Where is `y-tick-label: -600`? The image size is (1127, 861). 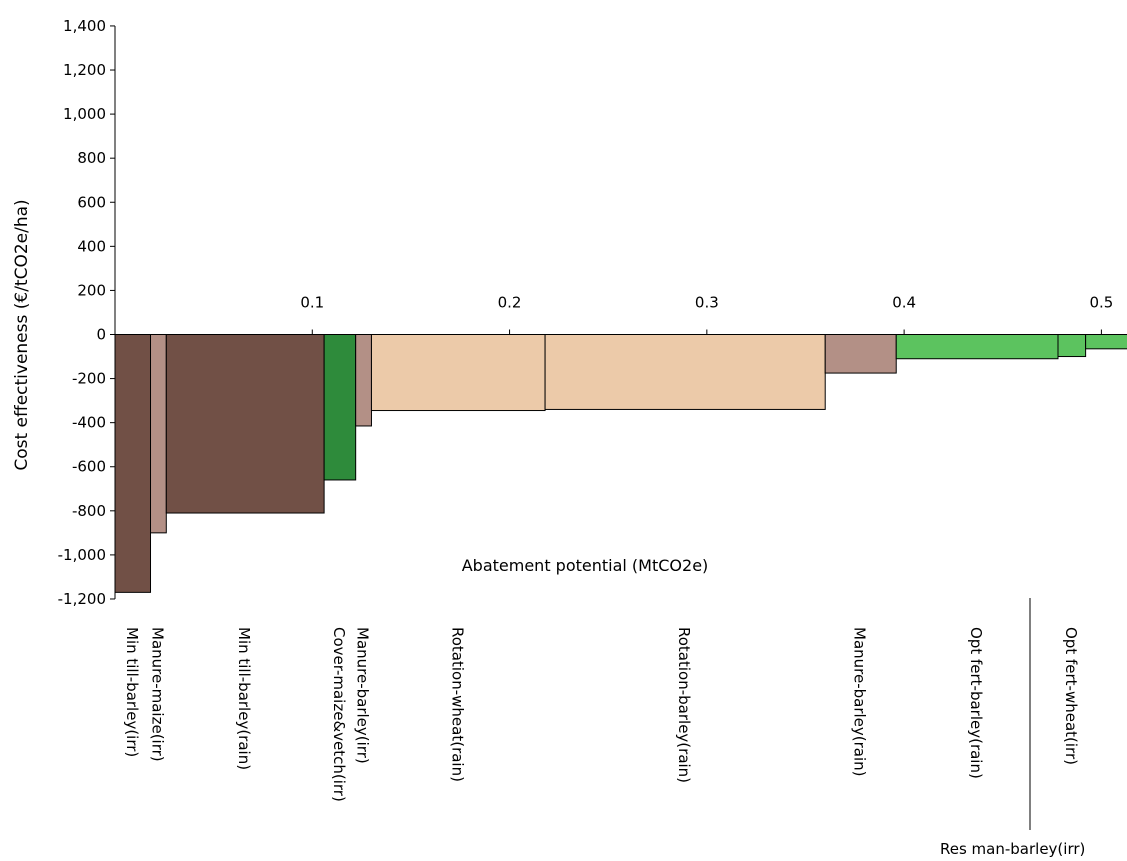 y-tick-label: -600 is located at coordinates (89, 467).